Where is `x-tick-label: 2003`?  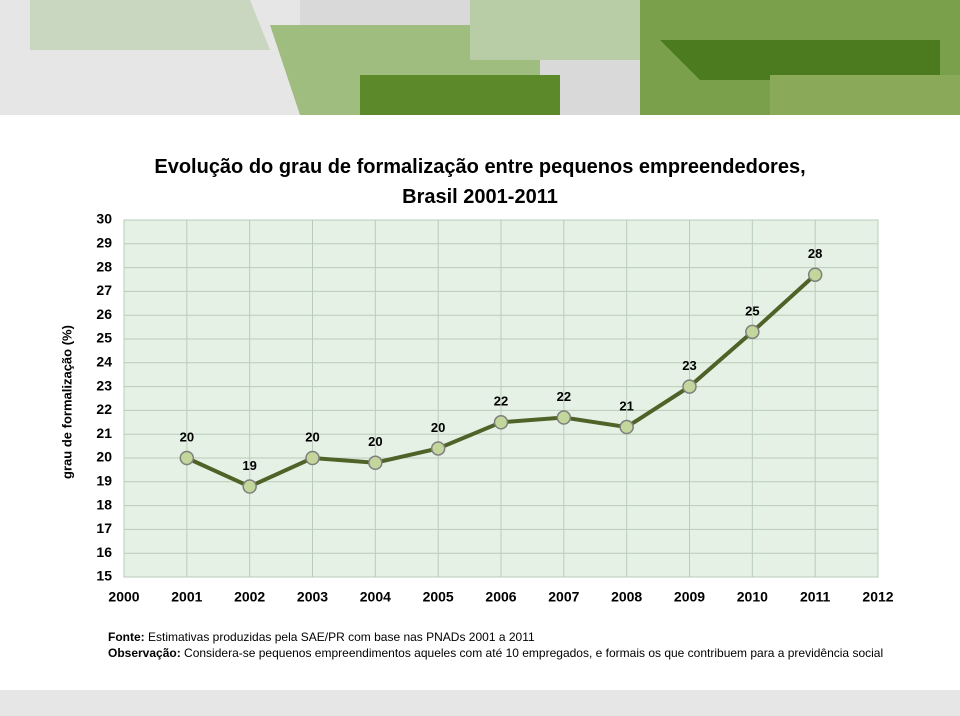
x-tick-label: 2003 is located at coordinates (312, 597).